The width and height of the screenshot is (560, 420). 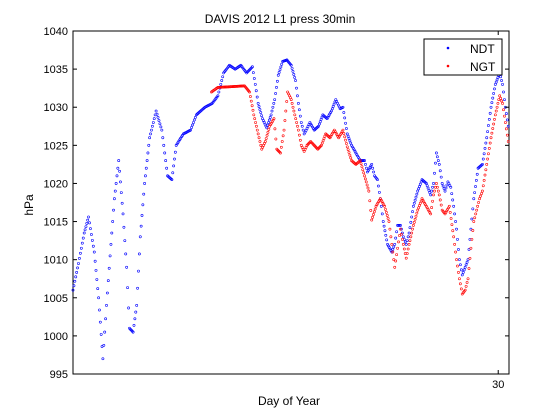 I want to click on chart-title: DAVIS 2012 L1 press 30min, so click(x=280, y=19).